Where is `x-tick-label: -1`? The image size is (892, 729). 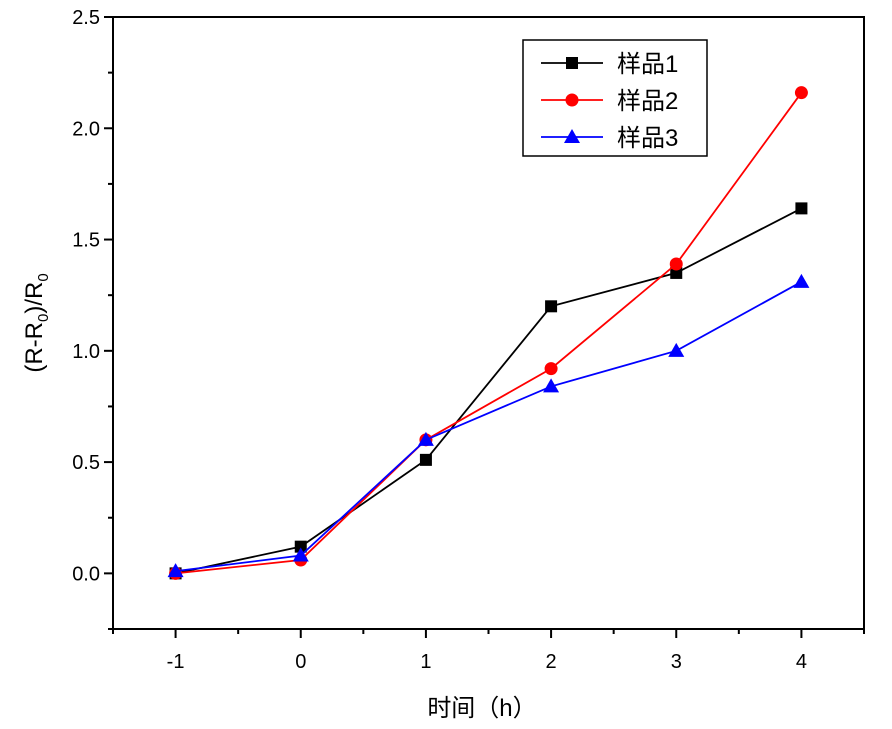
x-tick-label: -1 is located at coordinates (176, 662).